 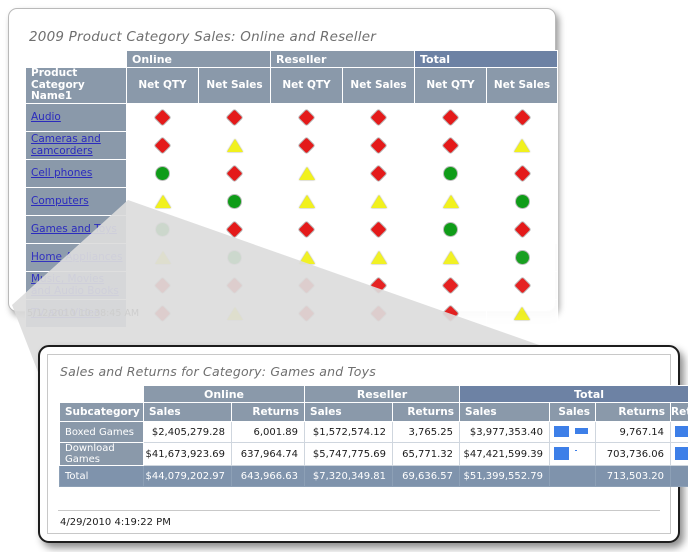 I want to click on total-sales-bar-cell, so click(x=573, y=432).